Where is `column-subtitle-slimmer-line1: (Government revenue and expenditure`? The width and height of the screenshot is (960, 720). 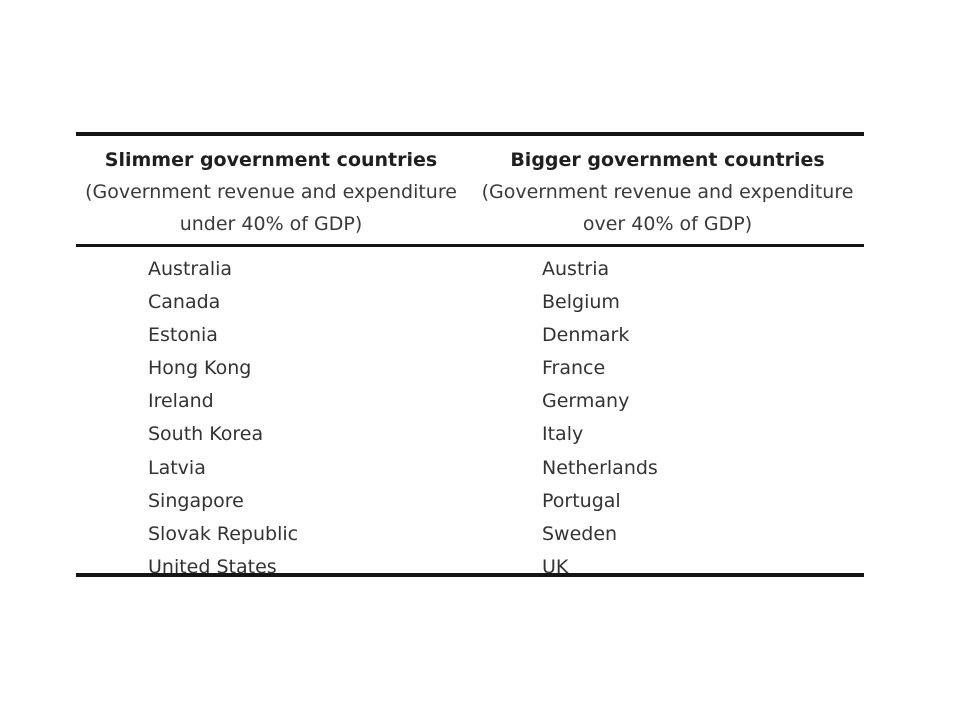
column-subtitle-slimmer-line1: (Government revenue and expenditure is located at coordinates (271, 192).